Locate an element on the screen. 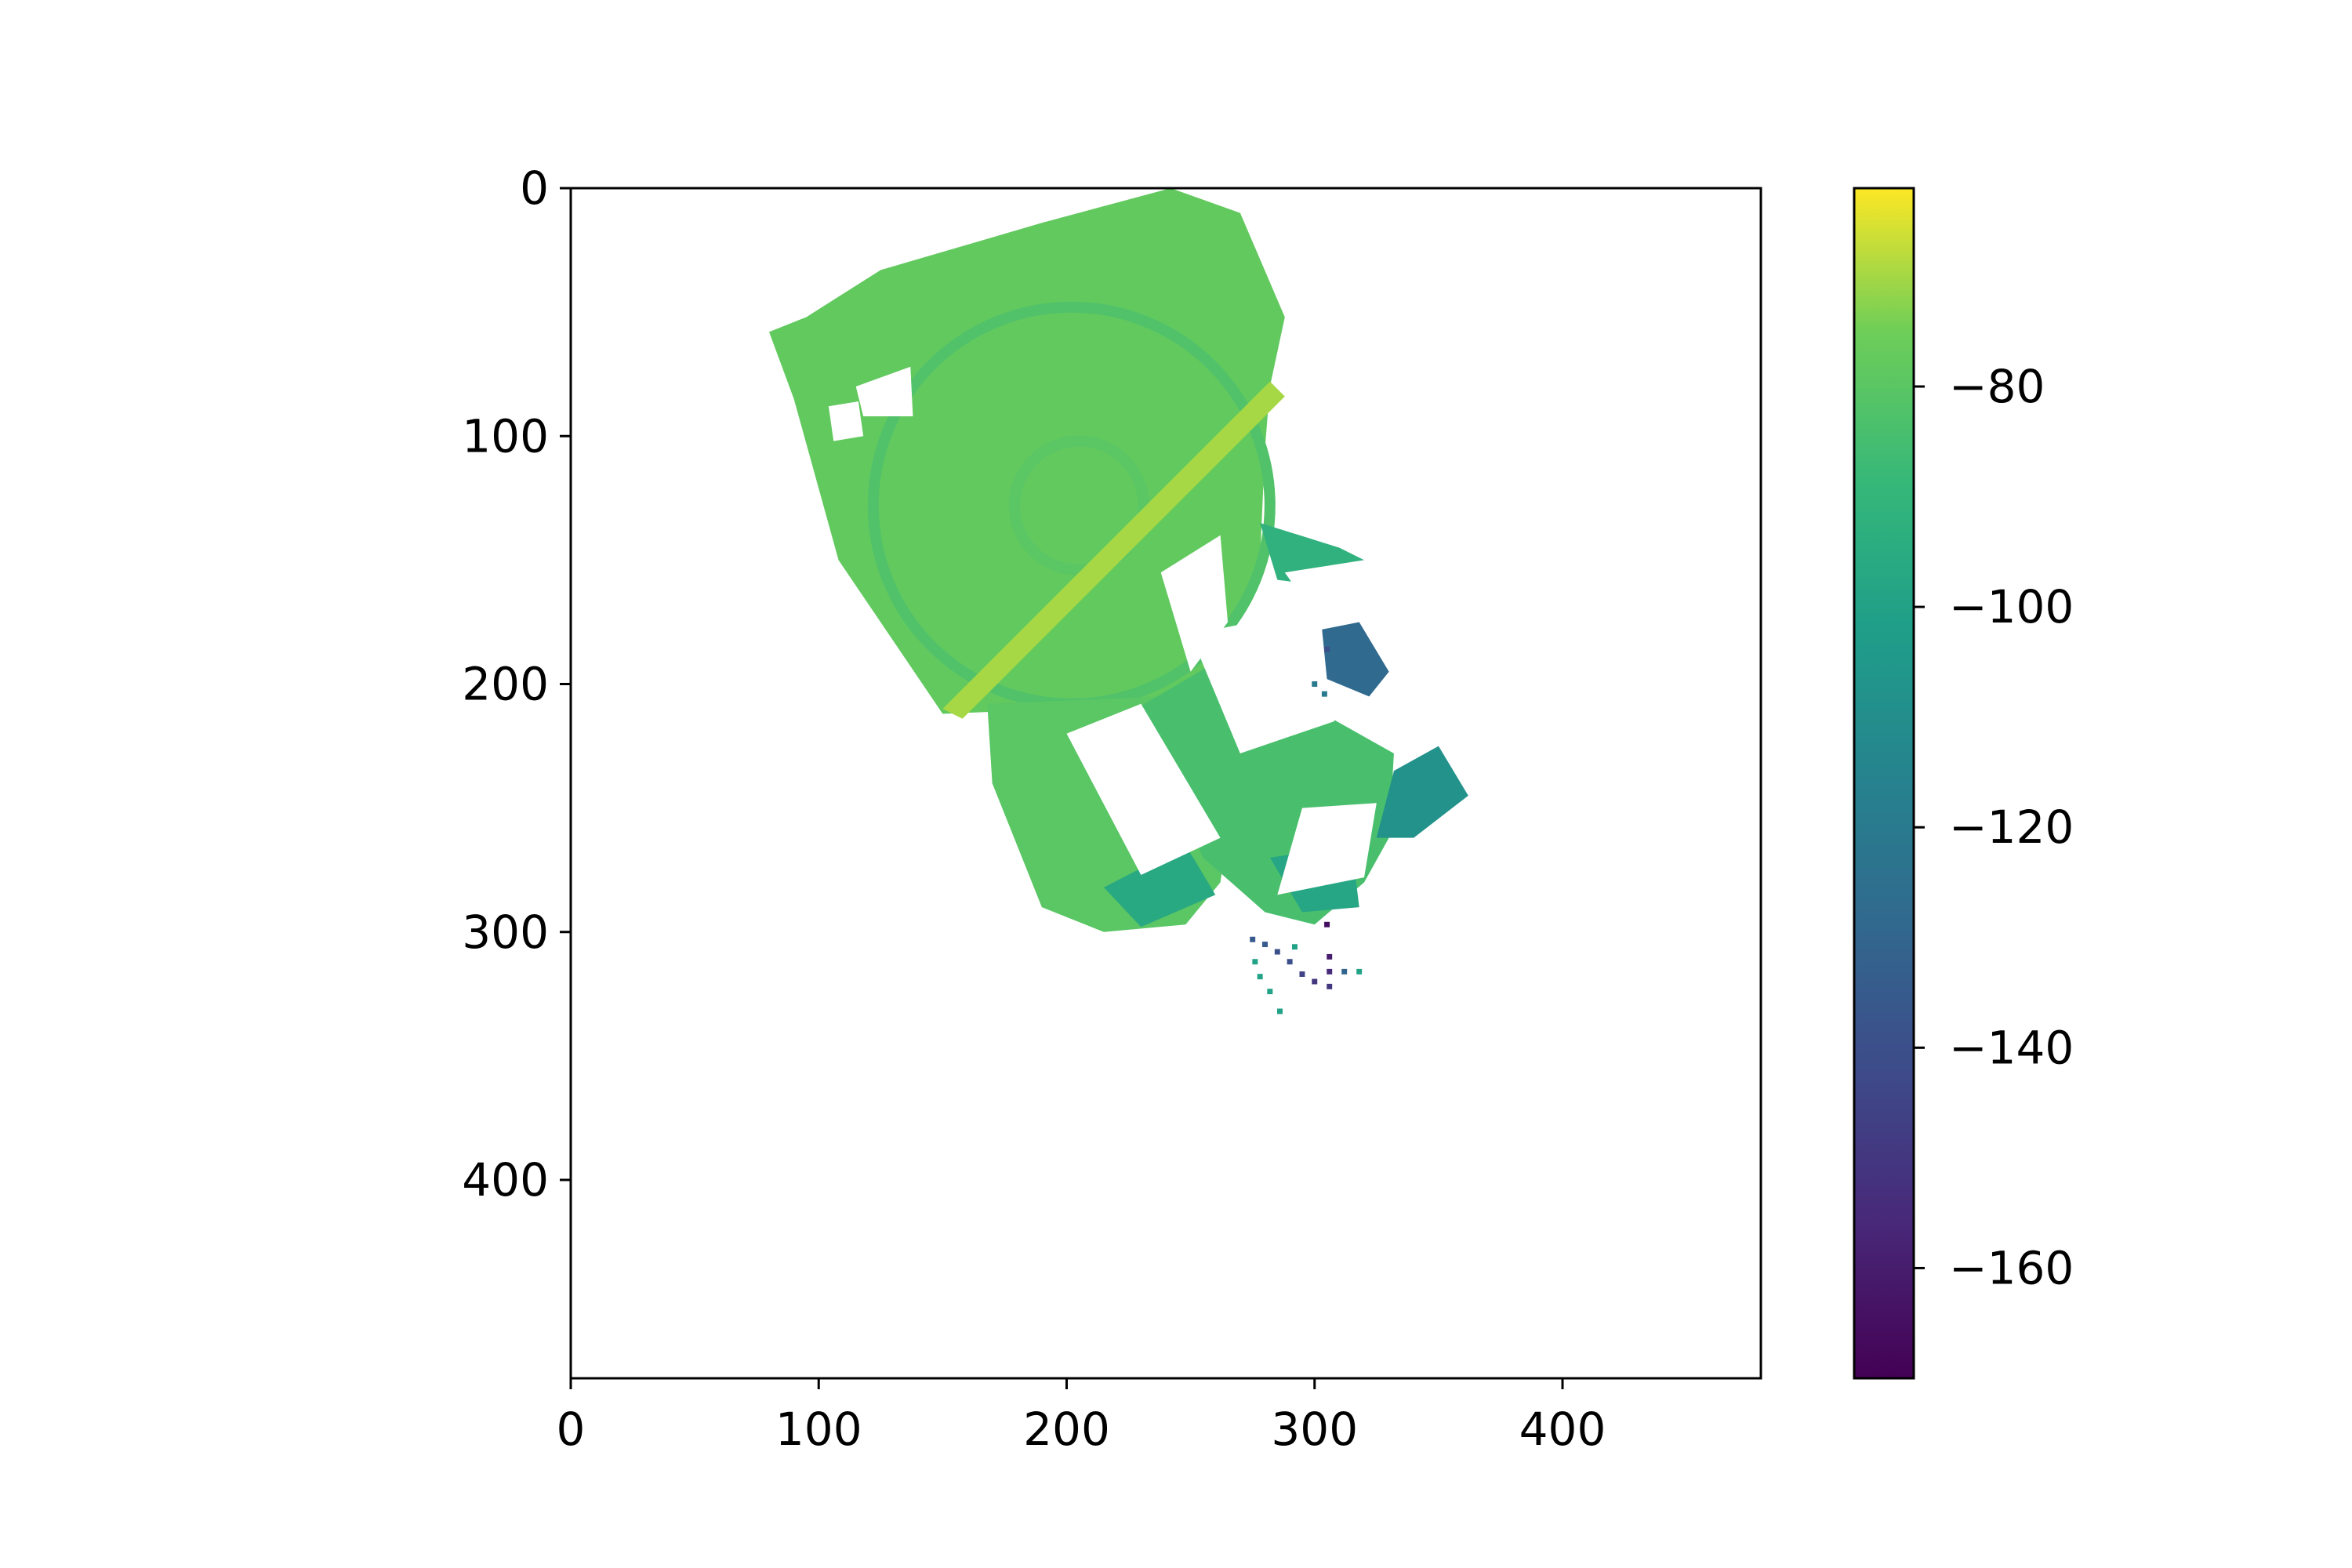 The image size is (2352, 1568). y-tick-label: 400 is located at coordinates (505, 1180).